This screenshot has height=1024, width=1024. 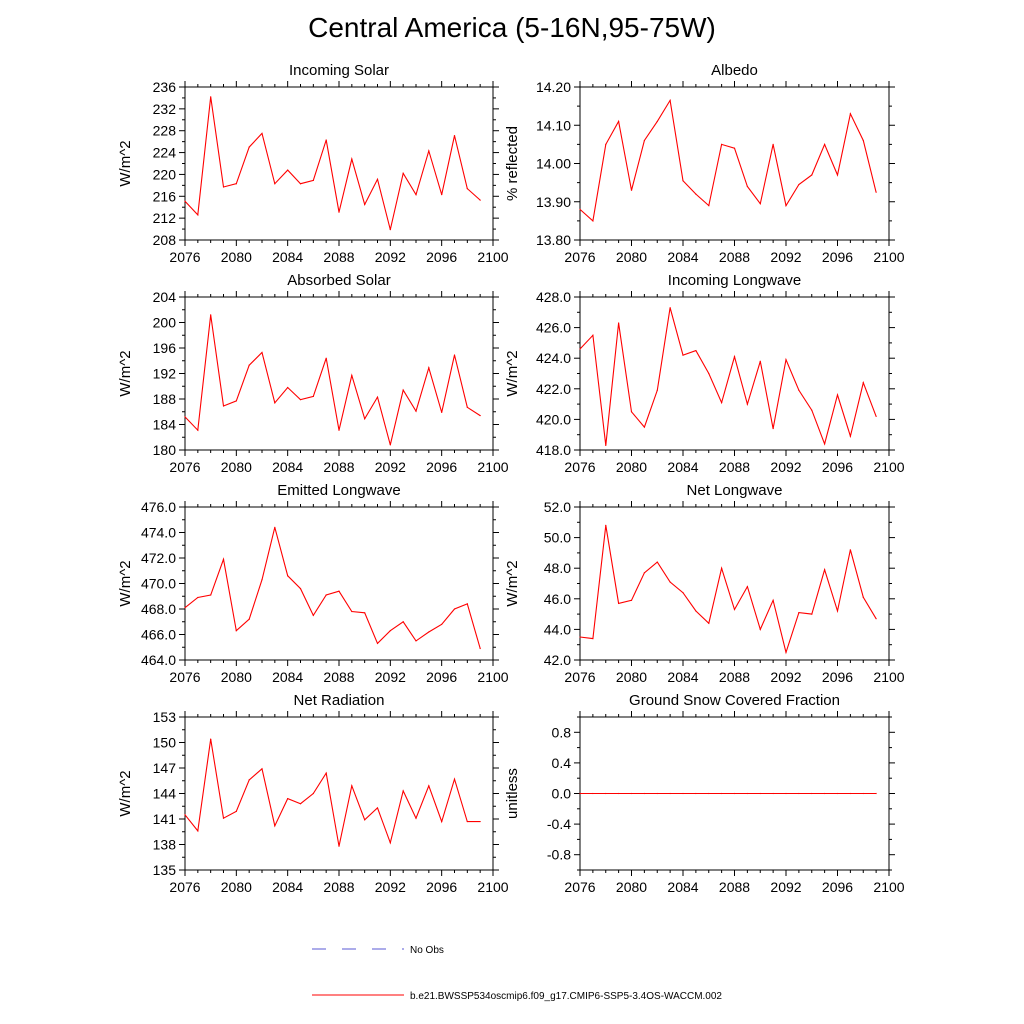 I want to click on y-tick-label: 204, so click(x=165, y=297).